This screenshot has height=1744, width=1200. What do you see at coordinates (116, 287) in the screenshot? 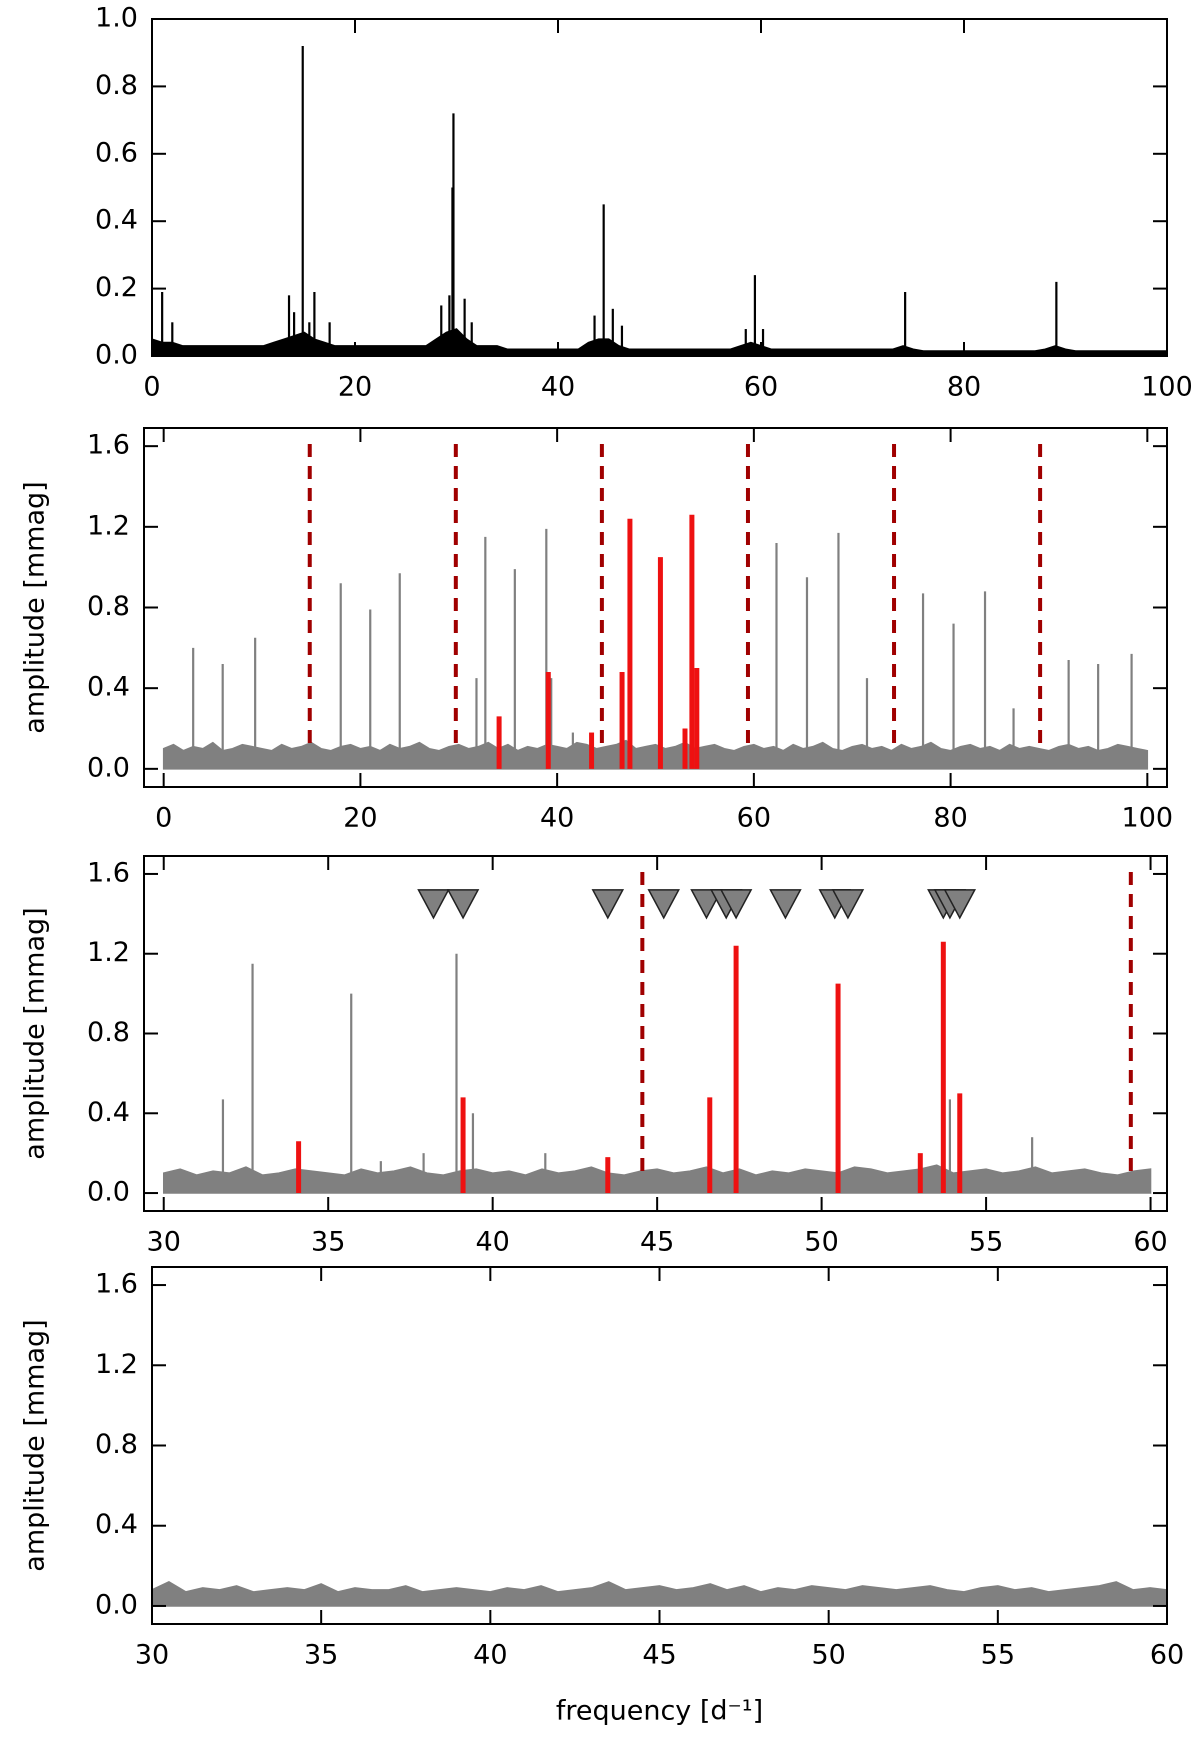
I see `y-tick-label: 0.2` at bounding box center [116, 287].